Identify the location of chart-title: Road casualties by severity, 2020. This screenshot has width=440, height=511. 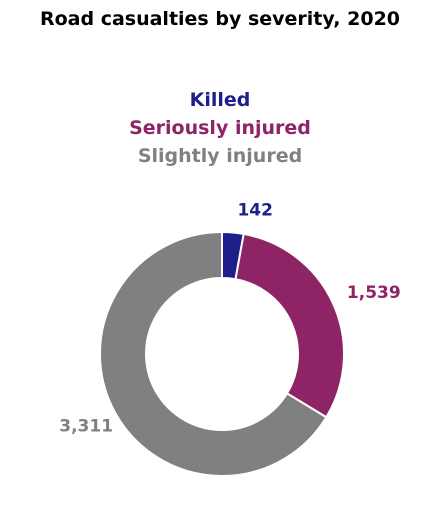
(220, 19).